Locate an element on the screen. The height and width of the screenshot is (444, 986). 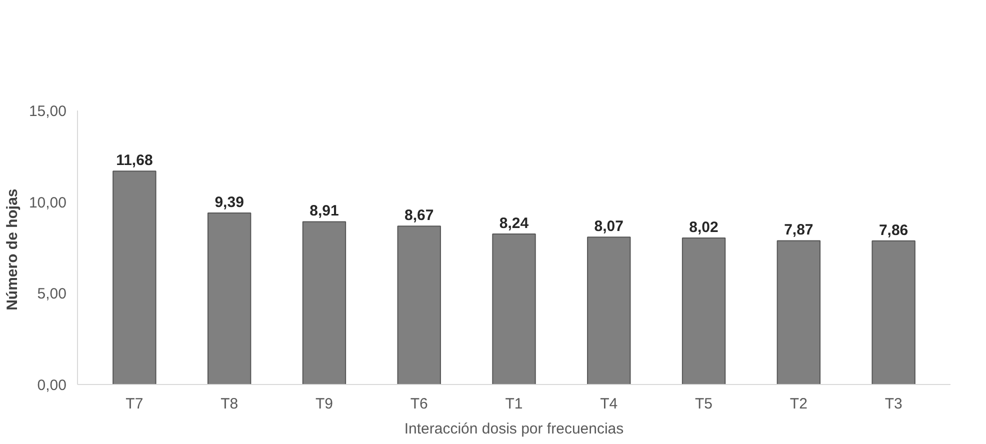
y-tick-label: 0,00 is located at coordinates (52, 385).